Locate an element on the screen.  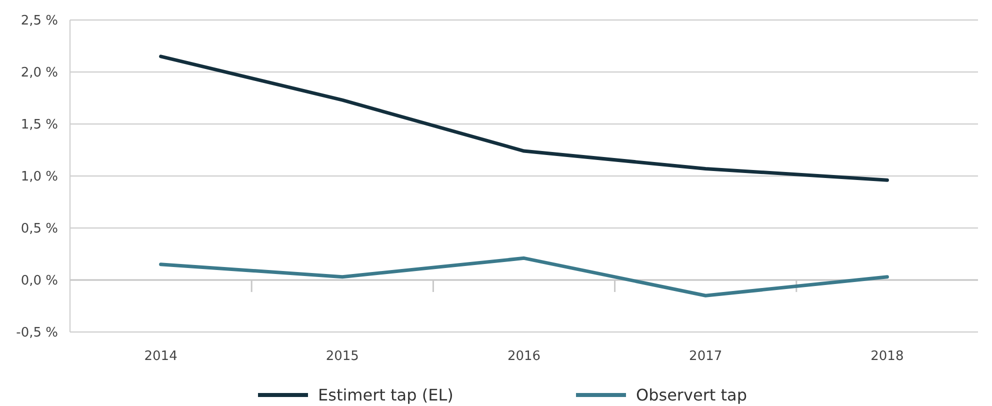
legend-label: Estimert tap (EL) is located at coordinates (386, 395).